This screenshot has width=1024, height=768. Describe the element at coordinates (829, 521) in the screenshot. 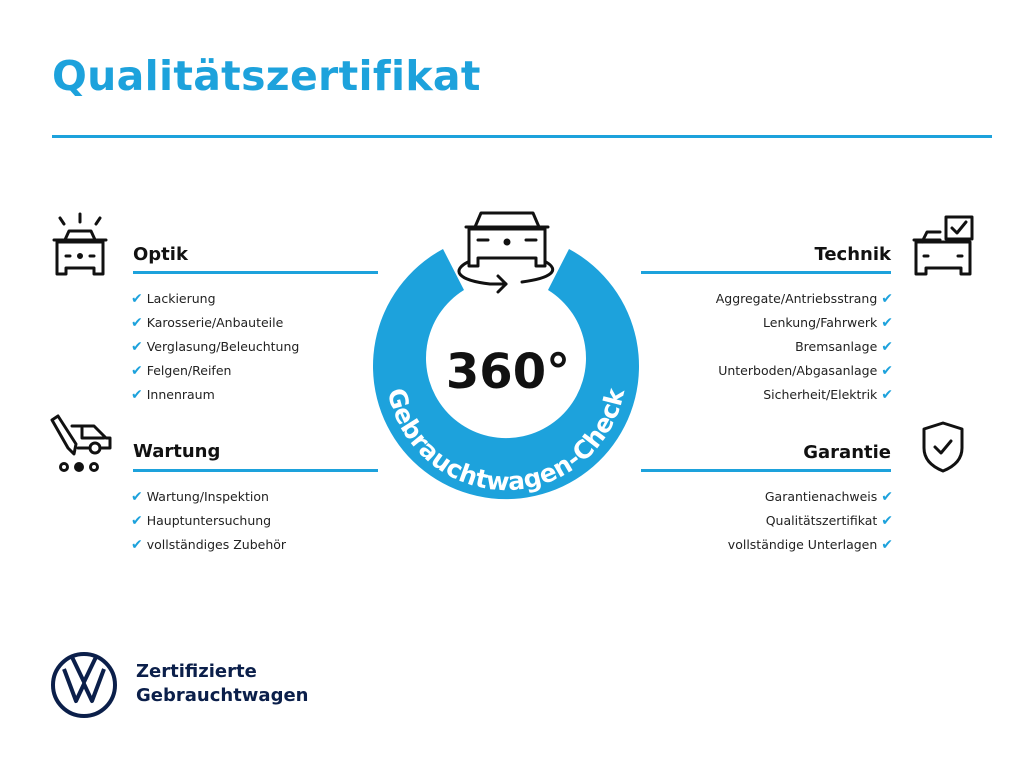

I see `list-item: Qualitätszertifikat ✔` at that location.